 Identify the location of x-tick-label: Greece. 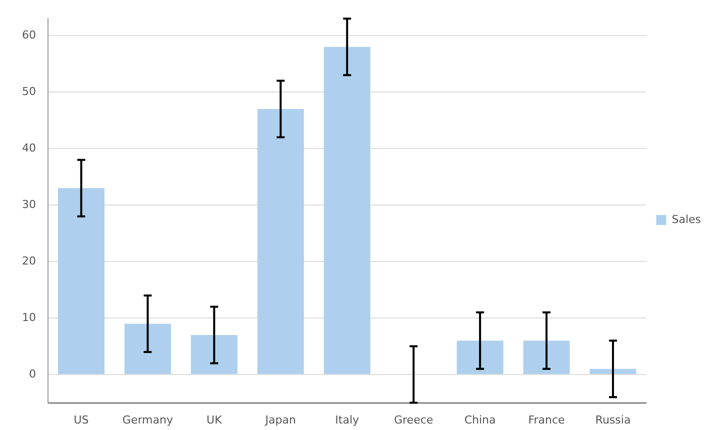
(414, 419).